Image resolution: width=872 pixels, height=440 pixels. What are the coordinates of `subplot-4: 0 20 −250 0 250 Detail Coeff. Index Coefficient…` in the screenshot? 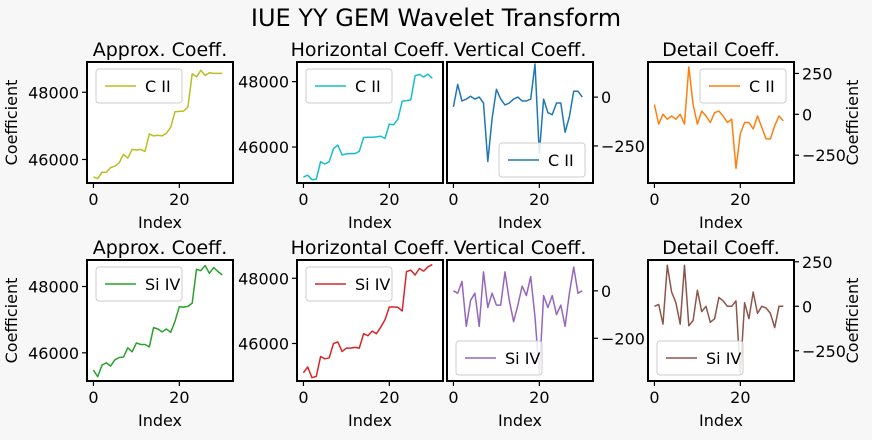 It's located at (754, 135).